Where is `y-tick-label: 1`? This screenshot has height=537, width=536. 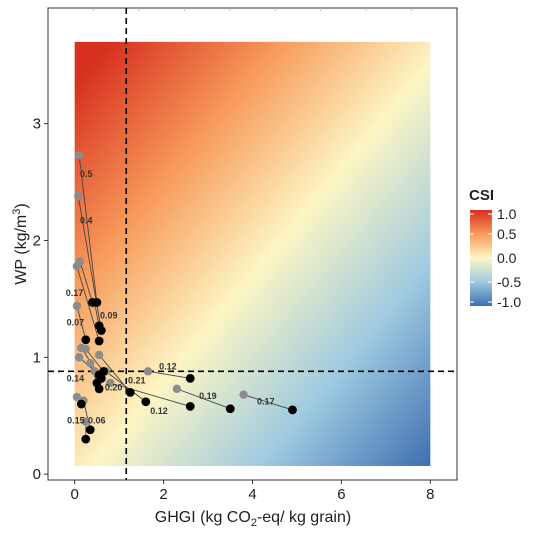
y-tick-label: 1 is located at coordinates (37, 357).